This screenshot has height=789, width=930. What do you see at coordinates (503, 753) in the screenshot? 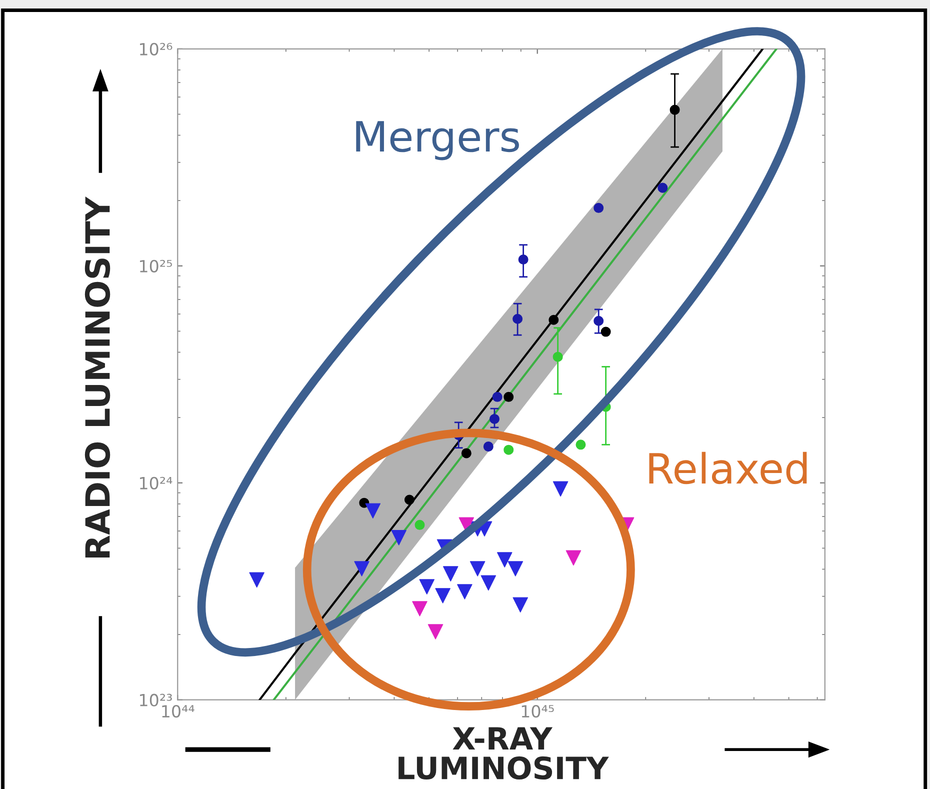
I see `x-axis-title: X-RAY LUMINOSITY` at bounding box center [503, 753].